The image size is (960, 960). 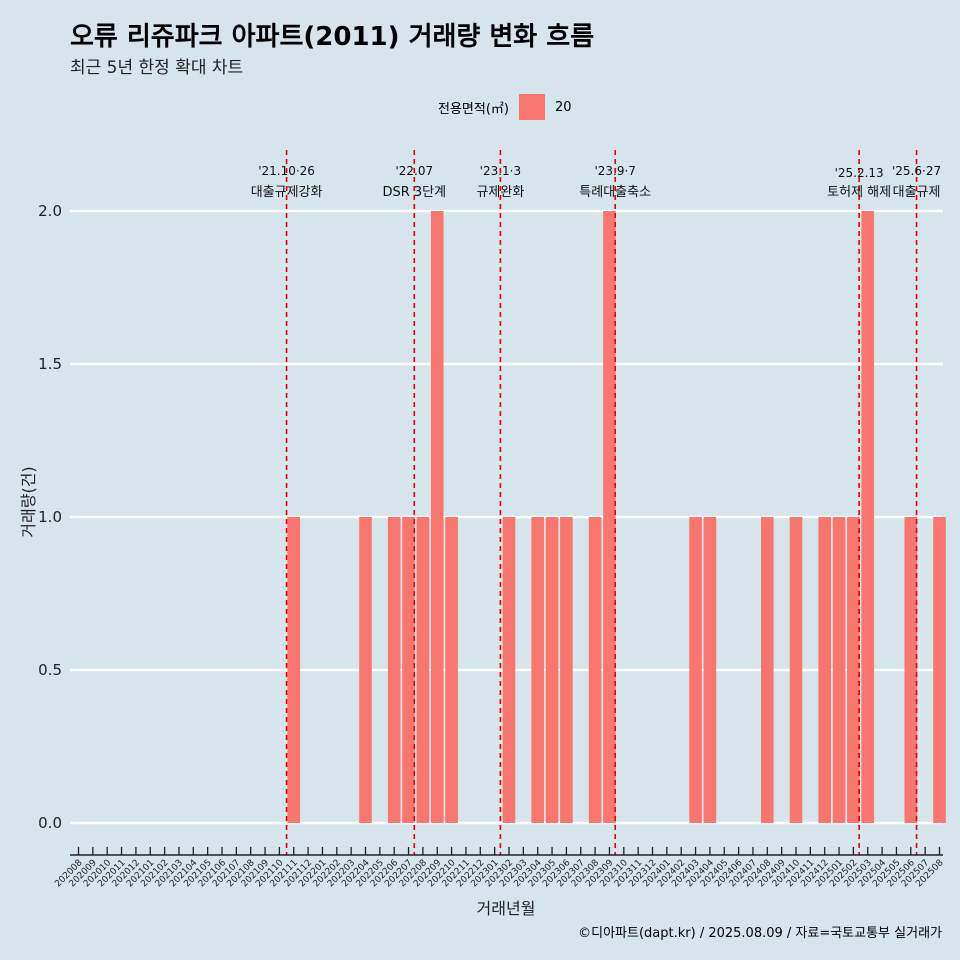 What do you see at coordinates (157, 68) in the screenshot?
I see `chart-subtitle: 최근 5년 한정 확대 차트` at bounding box center [157, 68].